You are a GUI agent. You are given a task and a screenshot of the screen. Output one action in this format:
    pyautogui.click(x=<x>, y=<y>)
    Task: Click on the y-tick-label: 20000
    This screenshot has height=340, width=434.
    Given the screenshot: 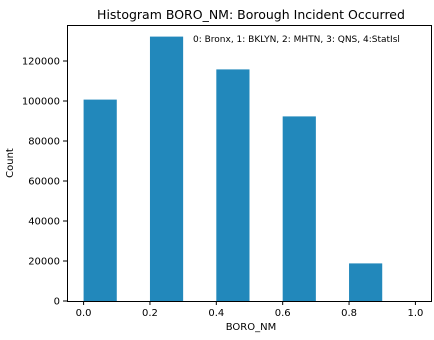 What is the action you would take?
    pyautogui.click(x=44, y=262)
    